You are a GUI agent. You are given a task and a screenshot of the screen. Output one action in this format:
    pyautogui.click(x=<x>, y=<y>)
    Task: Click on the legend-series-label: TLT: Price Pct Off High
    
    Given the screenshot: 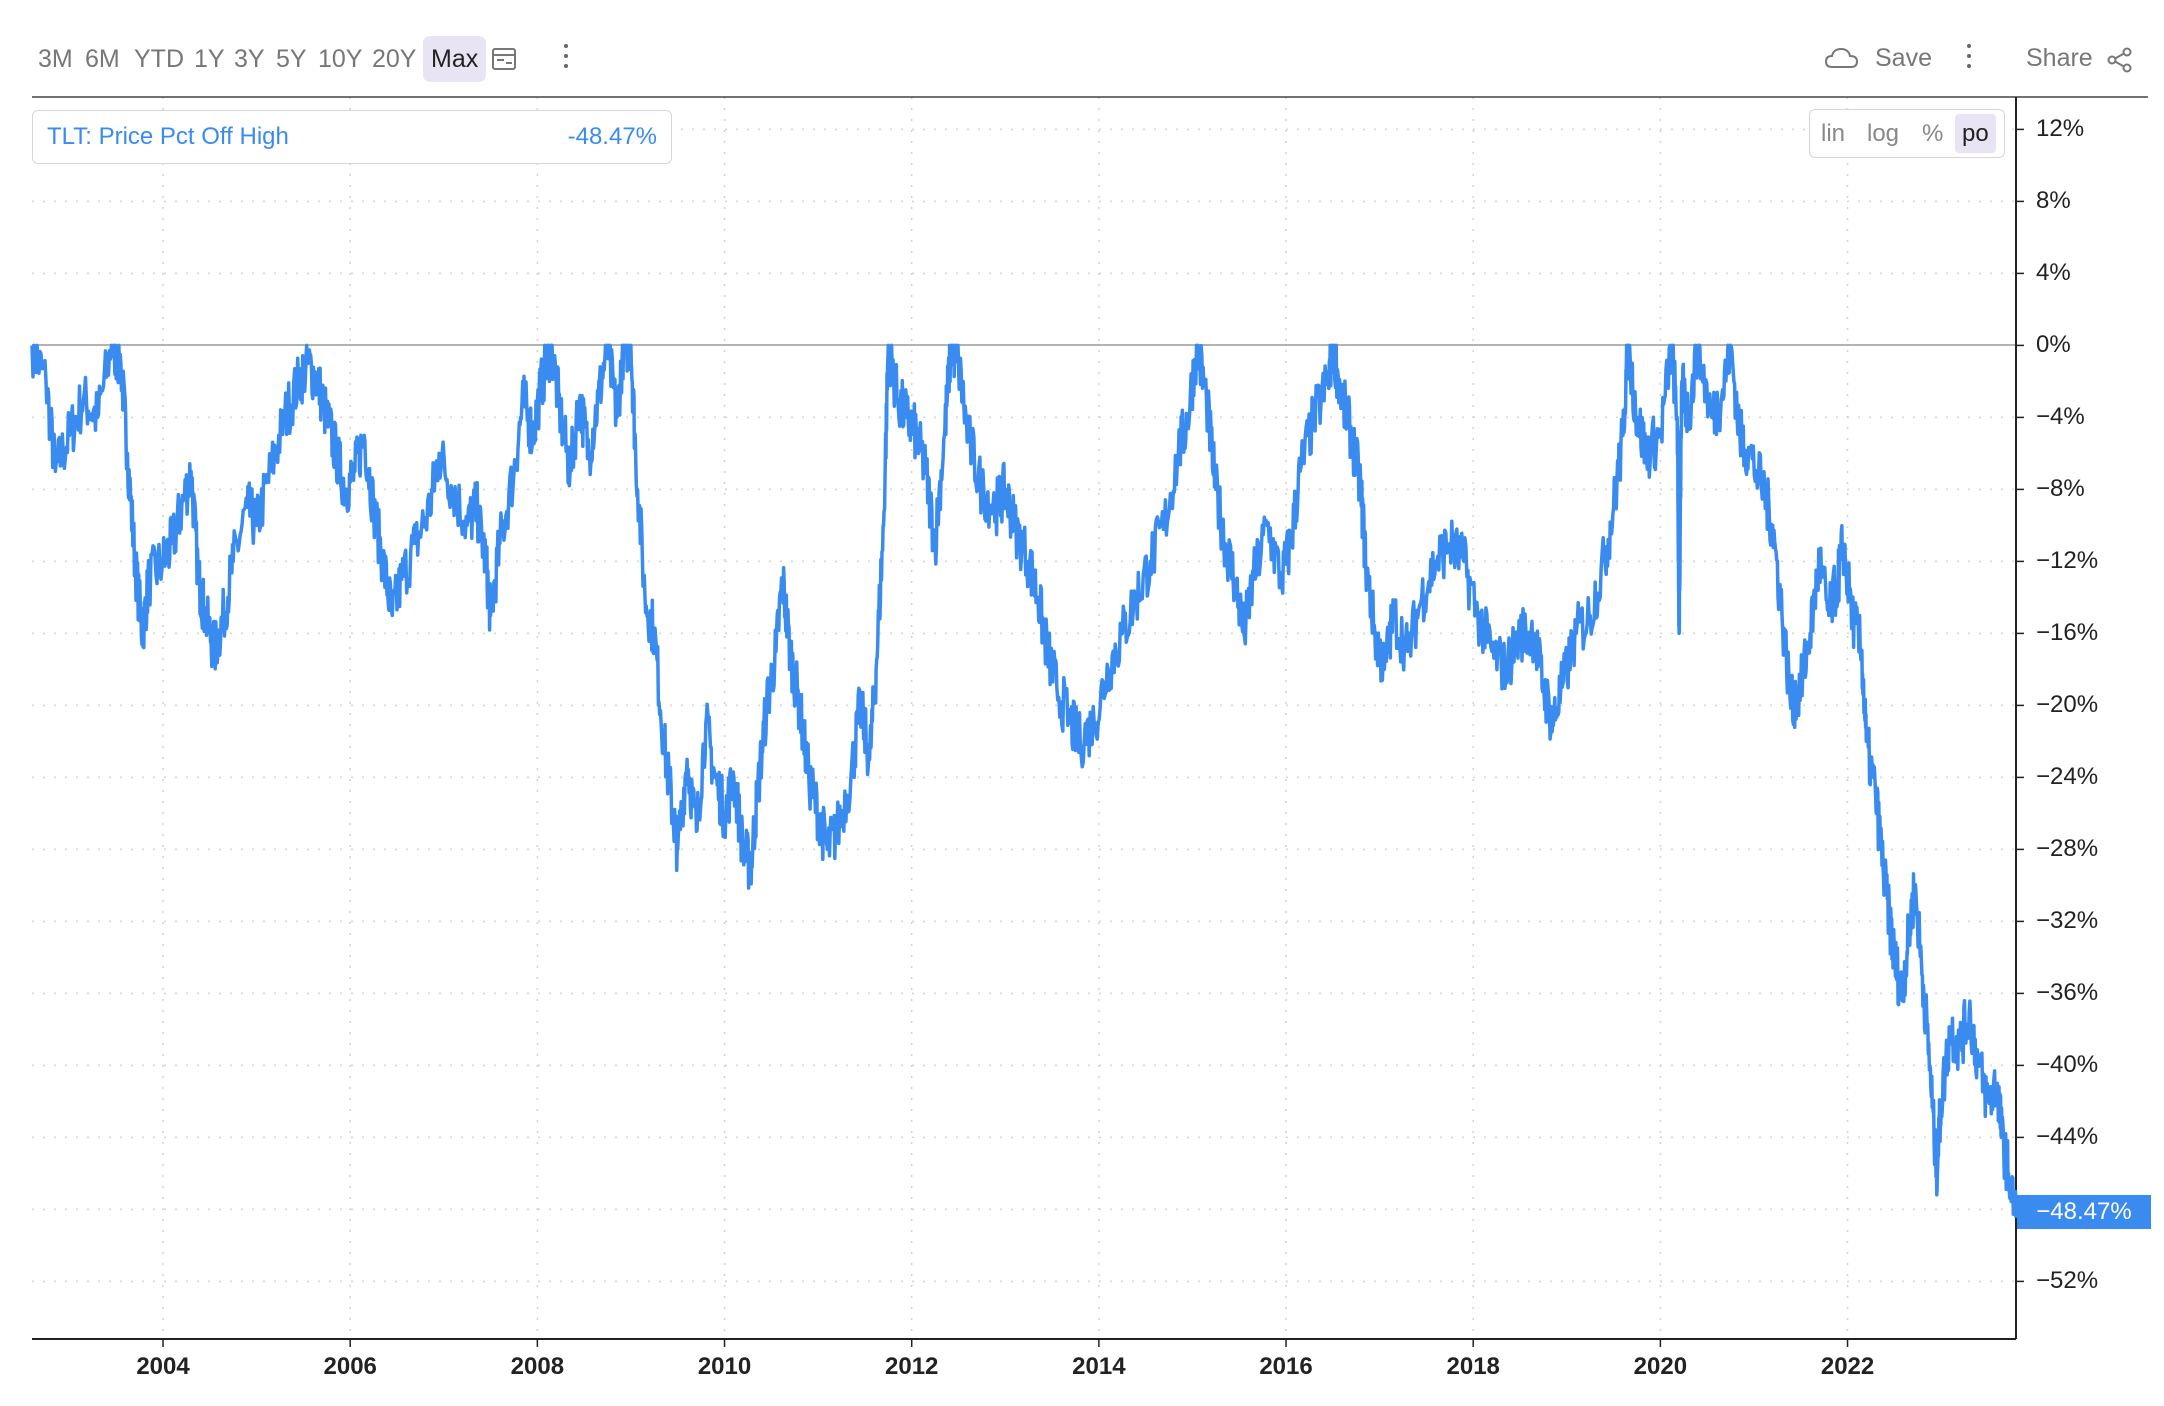 What is the action you would take?
    pyautogui.click(x=168, y=136)
    